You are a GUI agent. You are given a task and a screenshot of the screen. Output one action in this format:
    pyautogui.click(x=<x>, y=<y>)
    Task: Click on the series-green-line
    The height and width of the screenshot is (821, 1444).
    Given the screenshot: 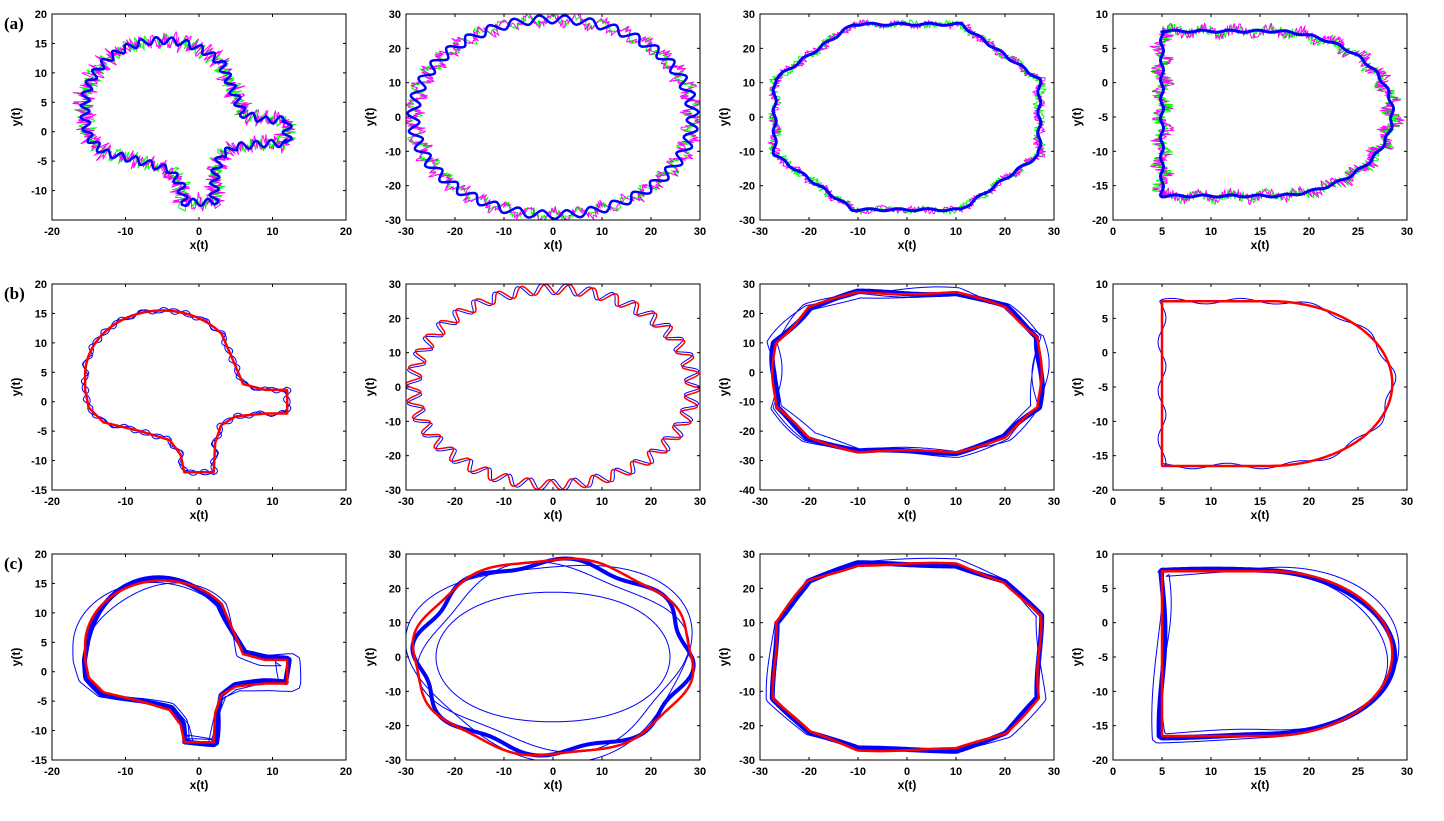 What is the action you would take?
    pyautogui.click(x=907, y=117)
    